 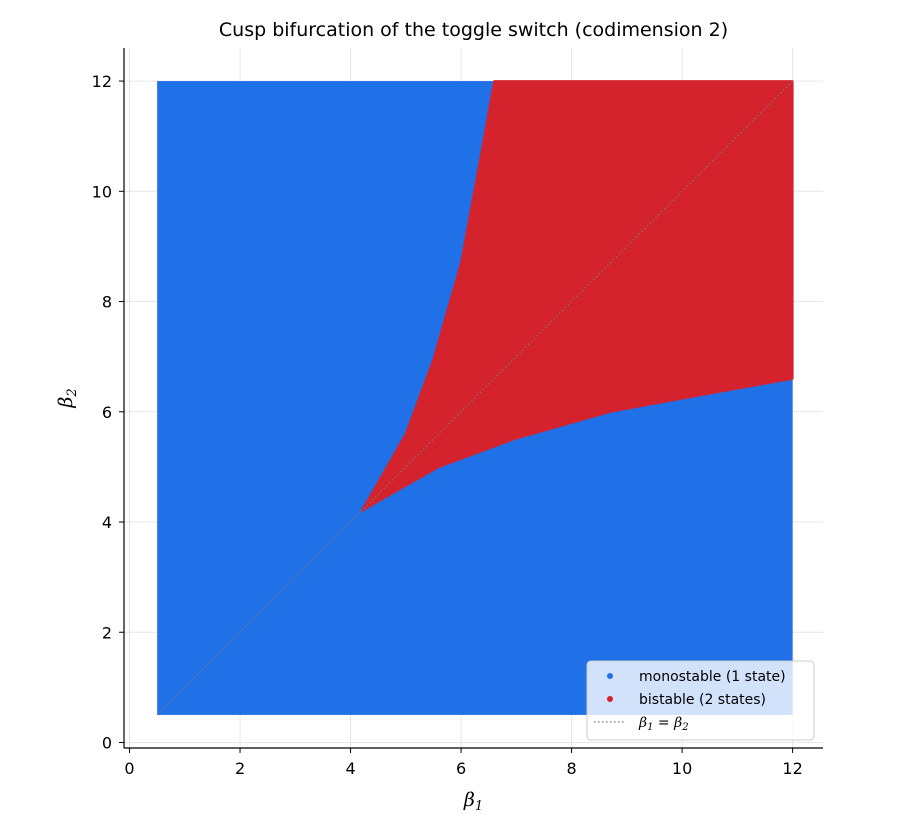 What do you see at coordinates (67, 398) in the screenshot?
I see `y-axis-label: β2` at bounding box center [67, 398].